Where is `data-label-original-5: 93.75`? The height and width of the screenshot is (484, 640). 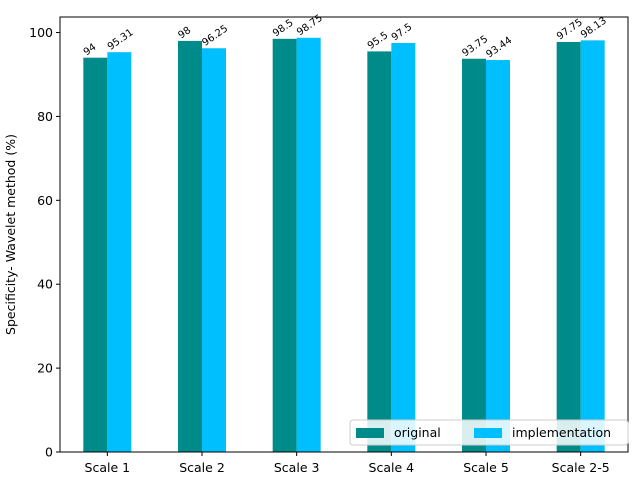 data-label-original-5: 93.75 is located at coordinates (475, 46).